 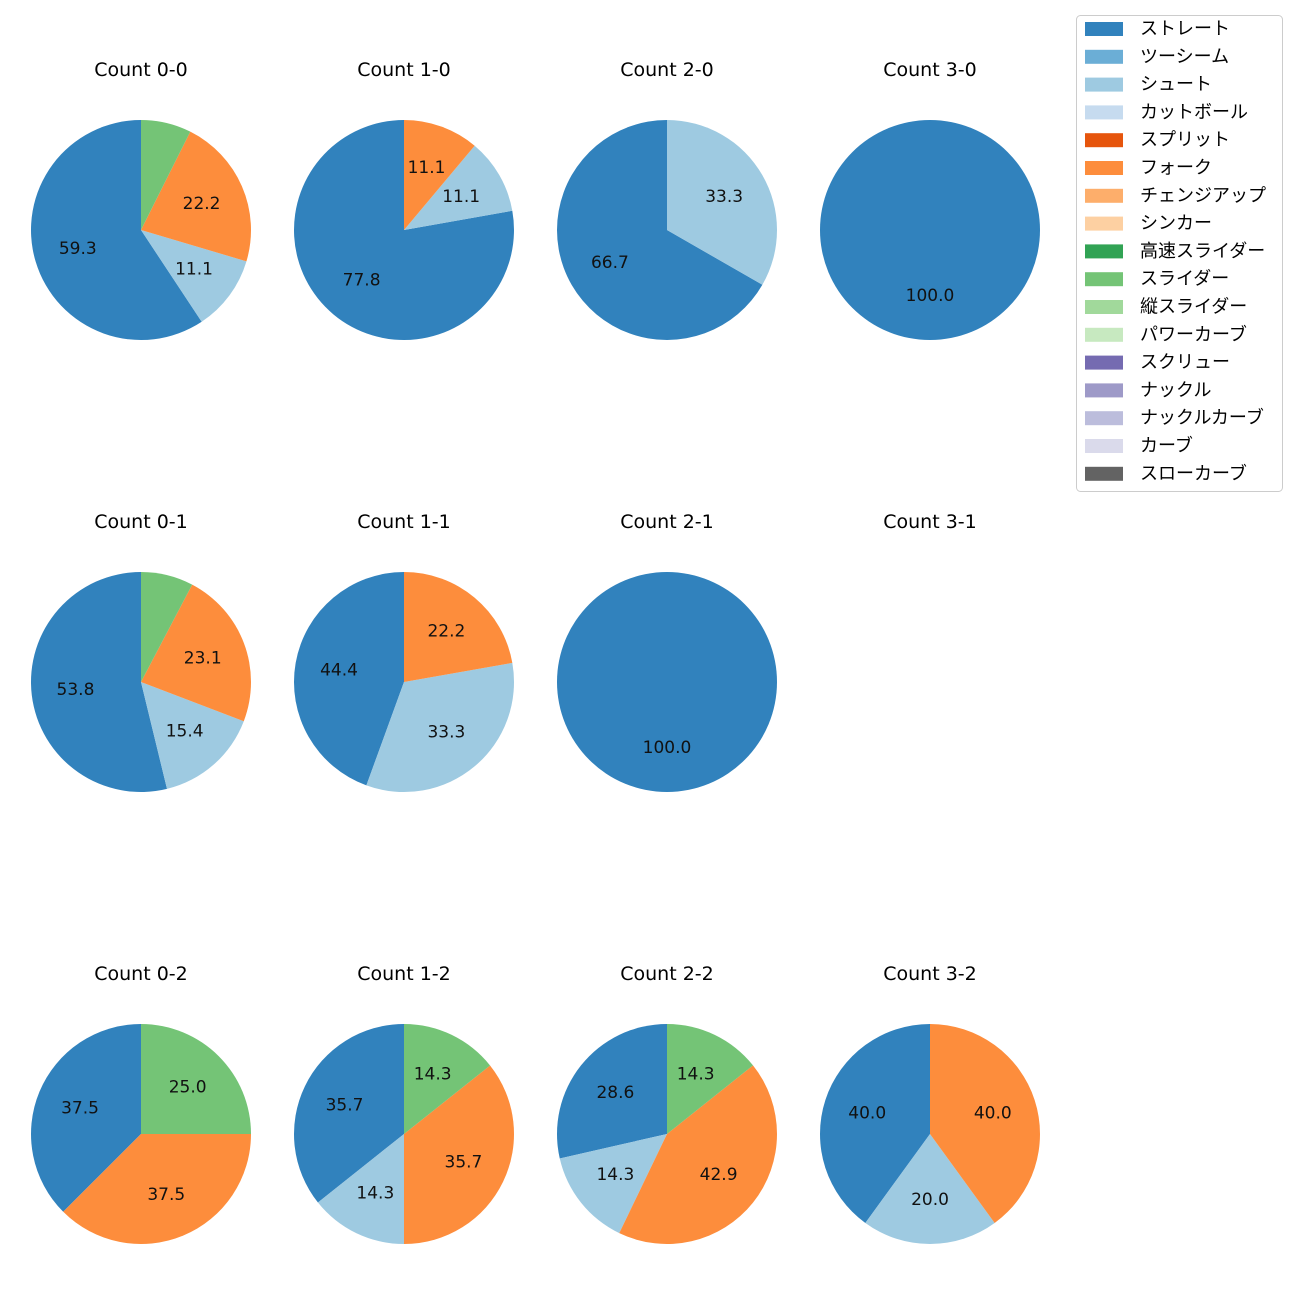 I want to click on slice-percent-label: 23.1, so click(x=203, y=659).